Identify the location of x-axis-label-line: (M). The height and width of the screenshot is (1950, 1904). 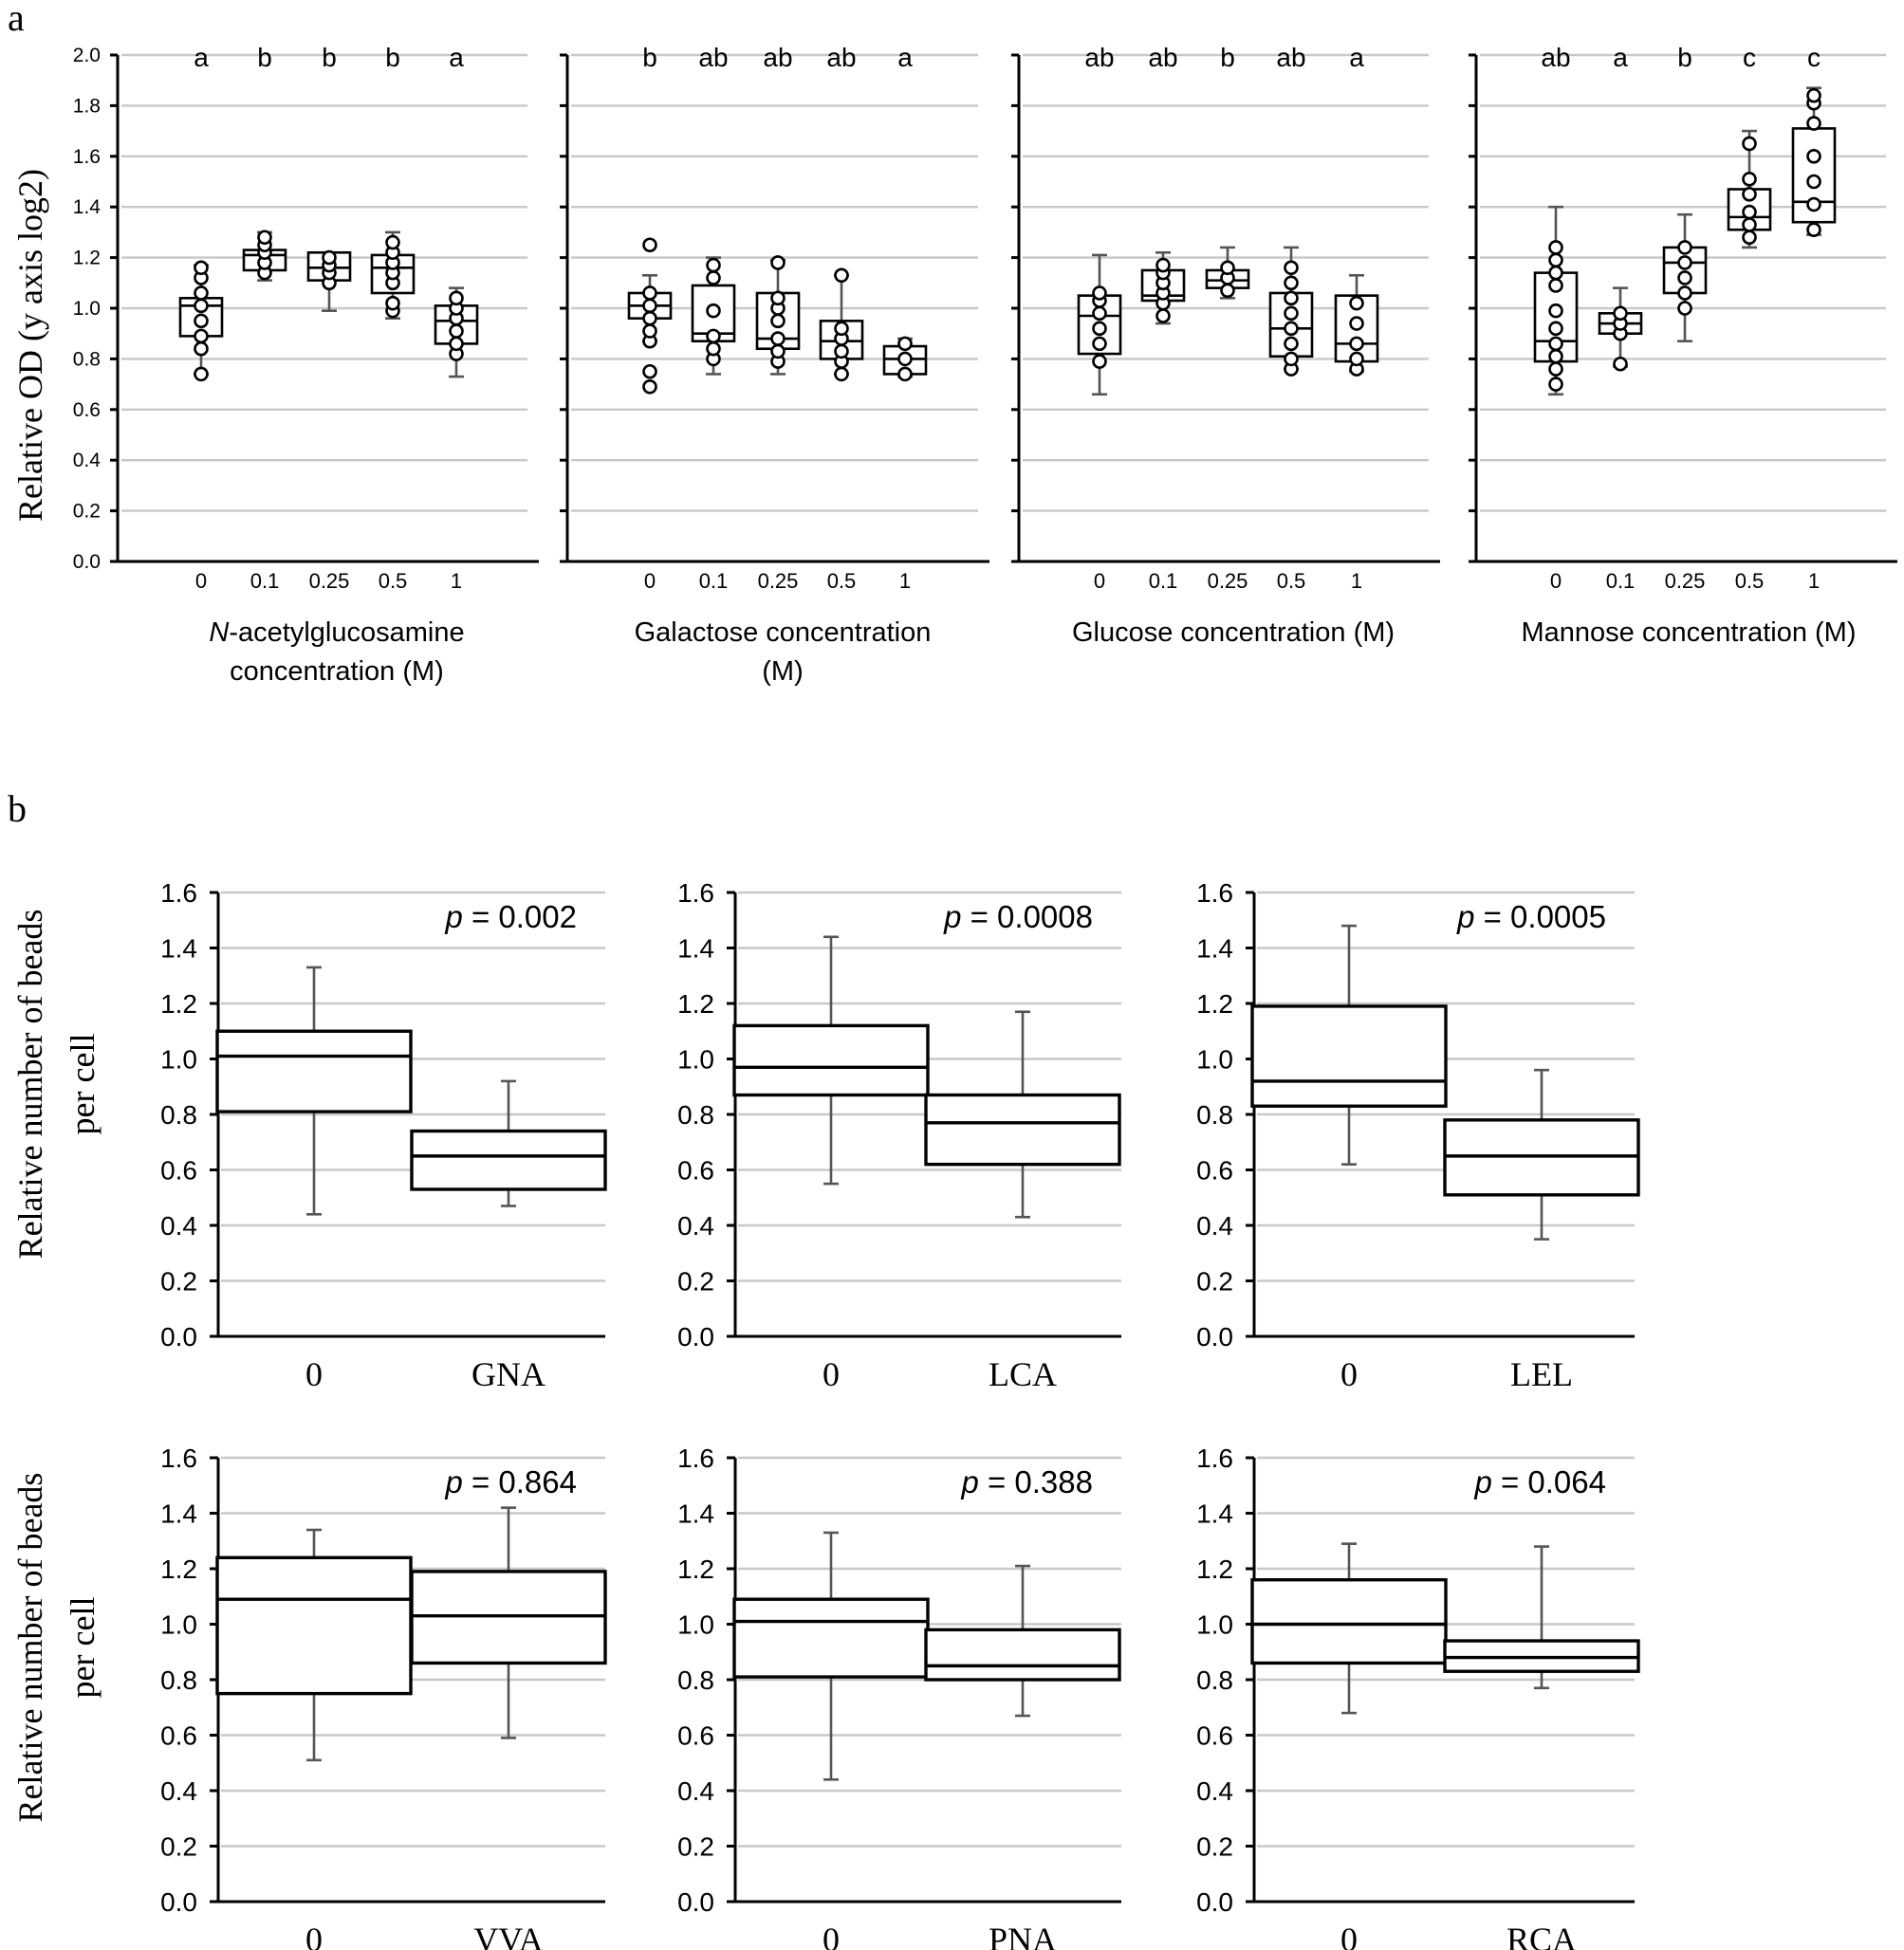
(782, 671).